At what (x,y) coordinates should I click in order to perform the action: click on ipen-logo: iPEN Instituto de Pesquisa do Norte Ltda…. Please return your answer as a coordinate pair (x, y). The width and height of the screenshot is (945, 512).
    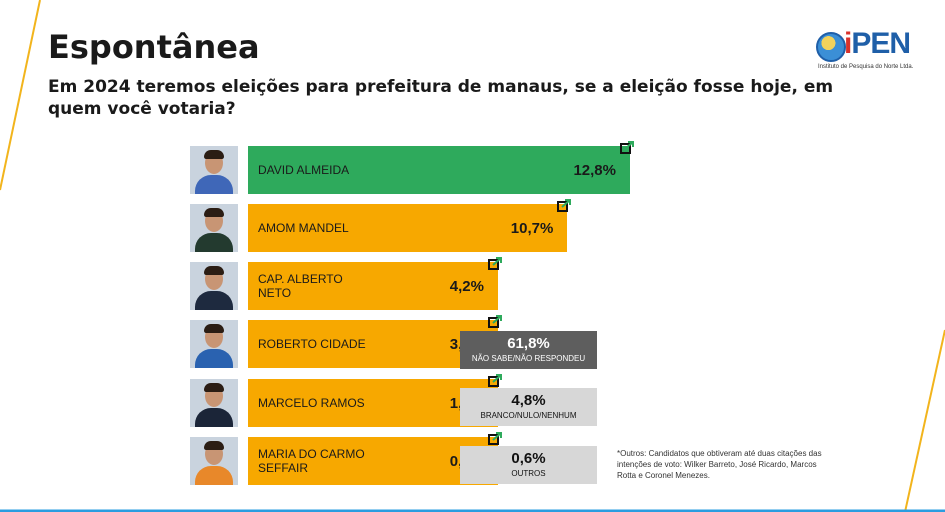
    Looking at the image, I should click on (865, 48).